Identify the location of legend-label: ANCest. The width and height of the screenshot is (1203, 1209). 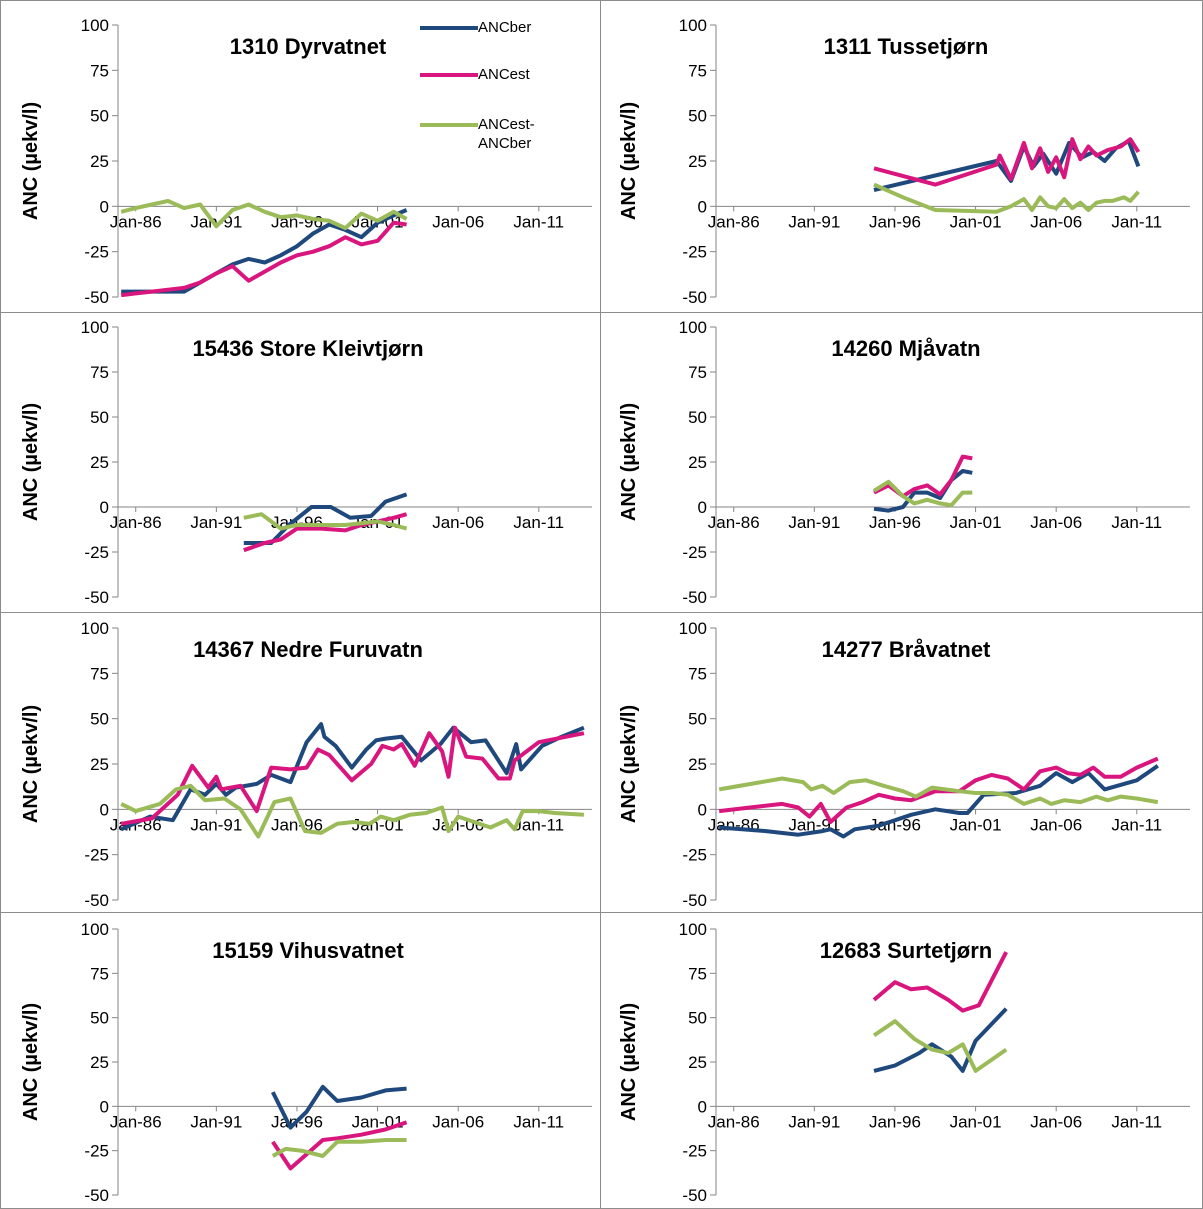
(504, 74).